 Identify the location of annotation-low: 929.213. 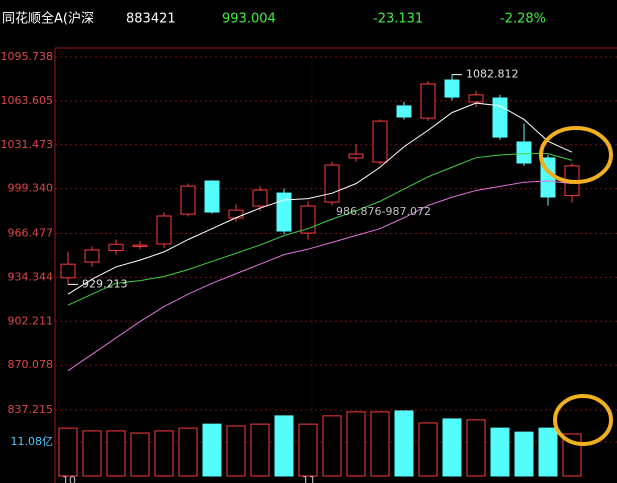
(105, 283).